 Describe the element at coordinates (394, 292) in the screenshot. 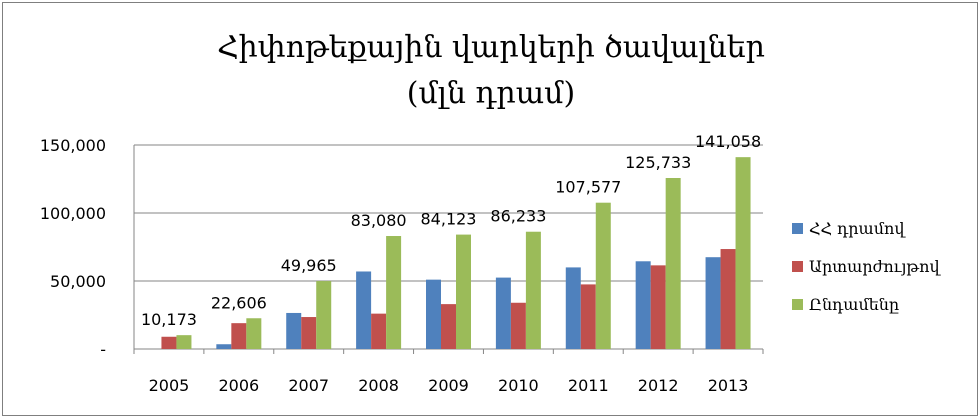

I see `bar-3-2008` at that location.